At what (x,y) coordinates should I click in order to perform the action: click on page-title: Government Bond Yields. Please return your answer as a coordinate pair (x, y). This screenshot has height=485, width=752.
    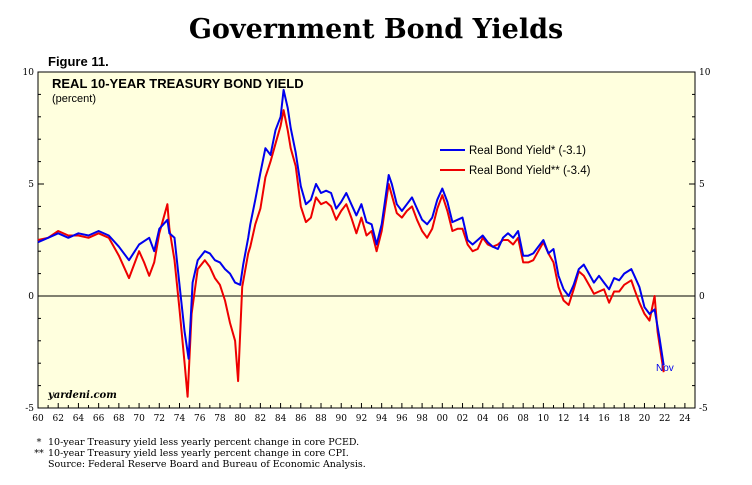
    Looking at the image, I should click on (376, 29).